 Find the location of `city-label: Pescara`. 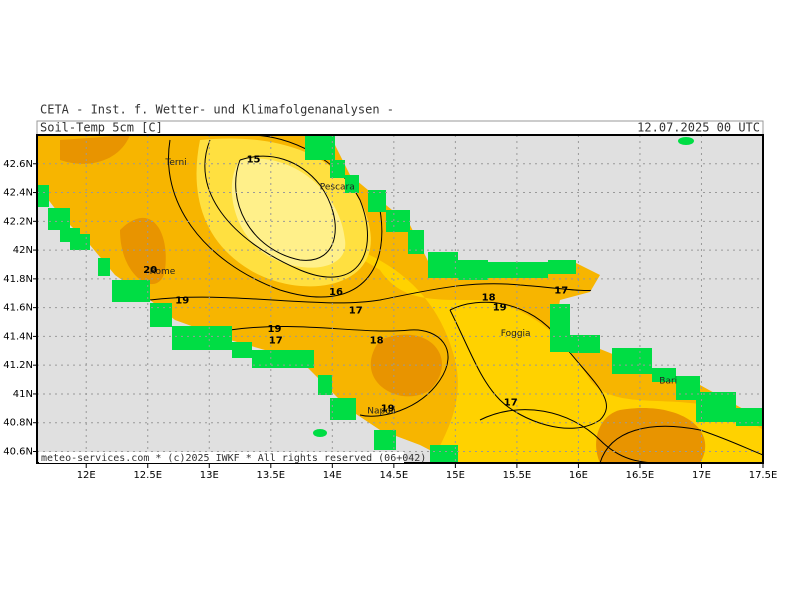

city-label: Pescara is located at coordinates (337, 187).